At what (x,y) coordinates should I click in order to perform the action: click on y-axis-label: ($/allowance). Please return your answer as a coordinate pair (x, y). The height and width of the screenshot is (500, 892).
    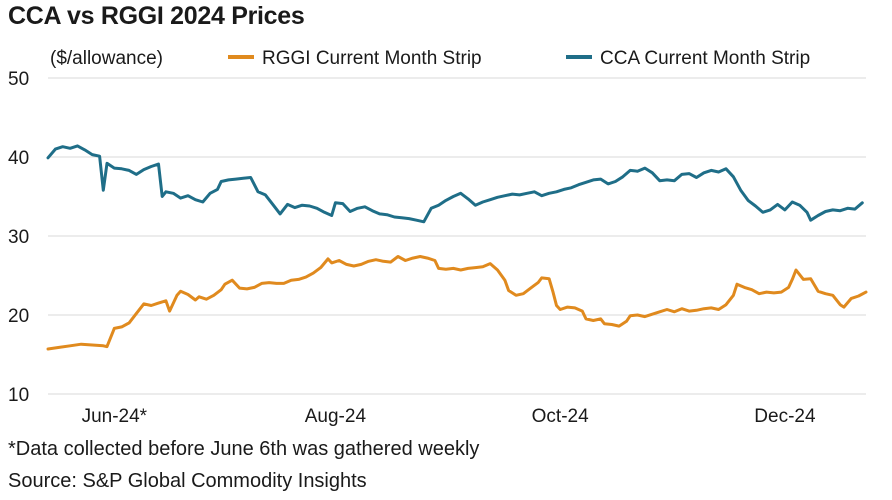
    Looking at the image, I should click on (106, 58).